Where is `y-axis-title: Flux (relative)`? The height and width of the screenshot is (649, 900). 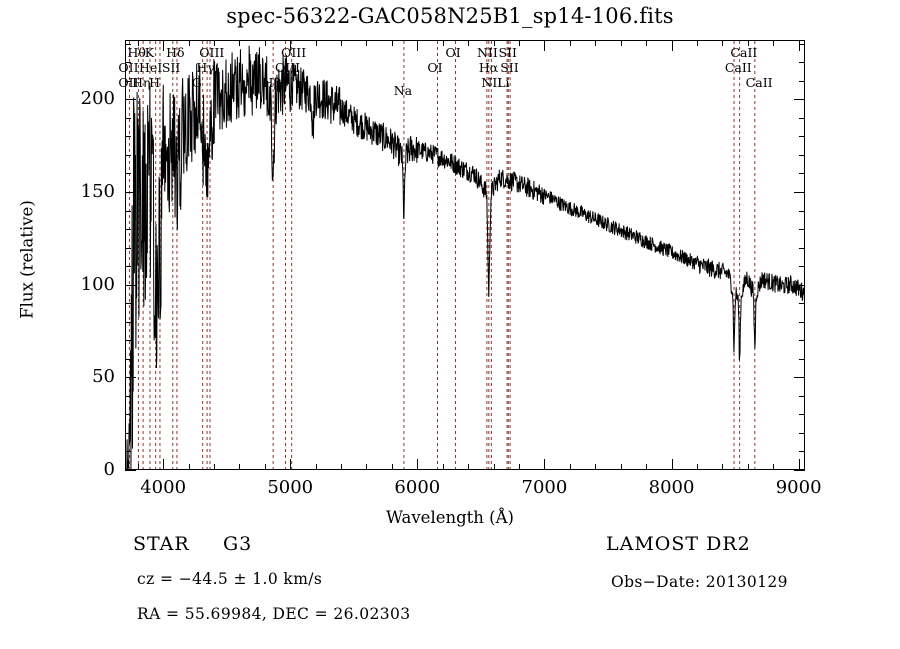
y-axis-title: Flux (relative) is located at coordinates (27, 259).